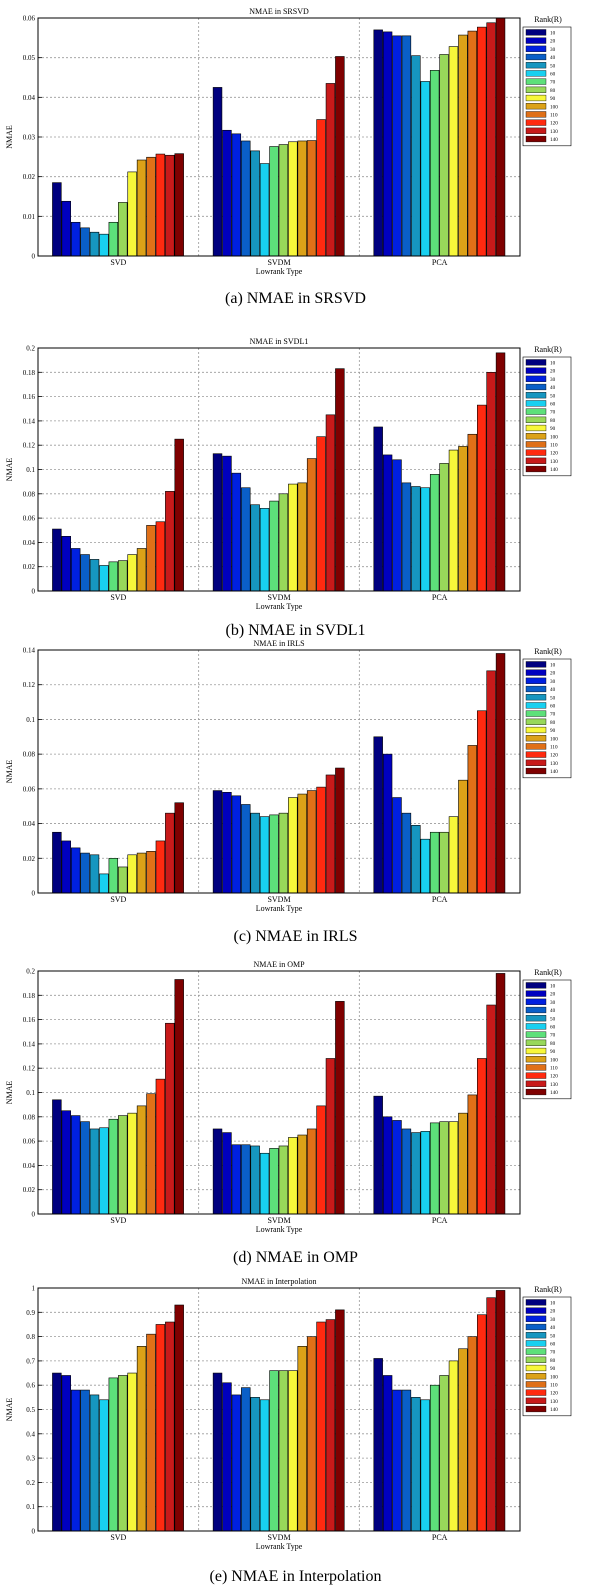 The width and height of the screenshot is (591, 1594). What do you see at coordinates (279, 1409) in the screenshot?
I see `axes-frame` at bounding box center [279, 1409].